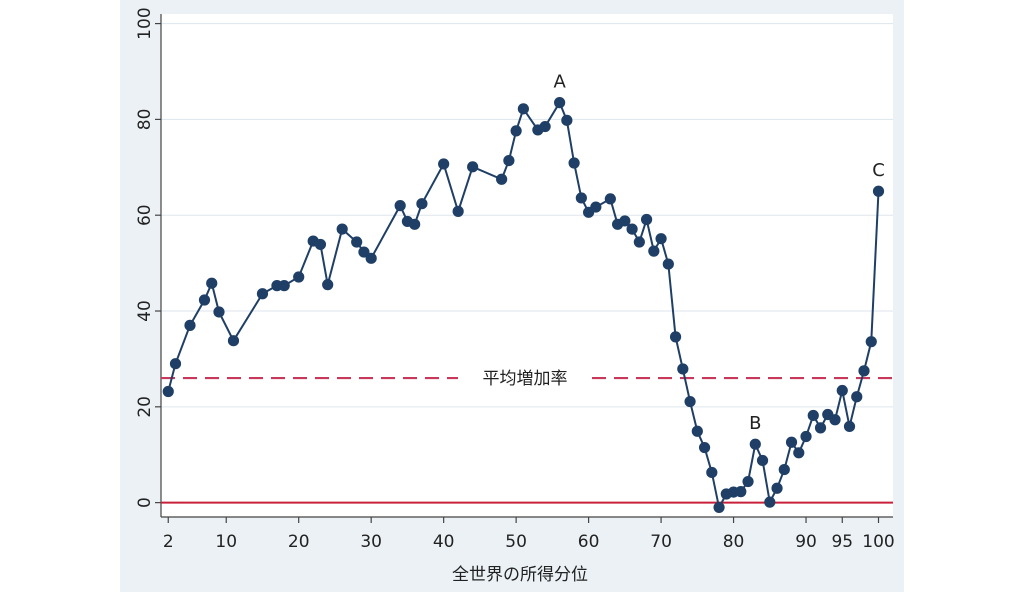 Image resolution: width=1024 pixels, height=592 pixels. Describe the element at coordinates (559, 82) in the screenshot. I see `annotation-A: A` at that location.